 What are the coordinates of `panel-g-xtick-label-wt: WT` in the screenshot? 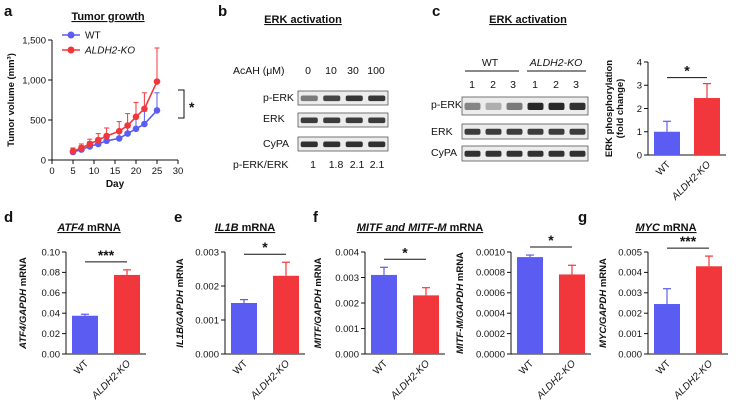 It's located at (663, 367).